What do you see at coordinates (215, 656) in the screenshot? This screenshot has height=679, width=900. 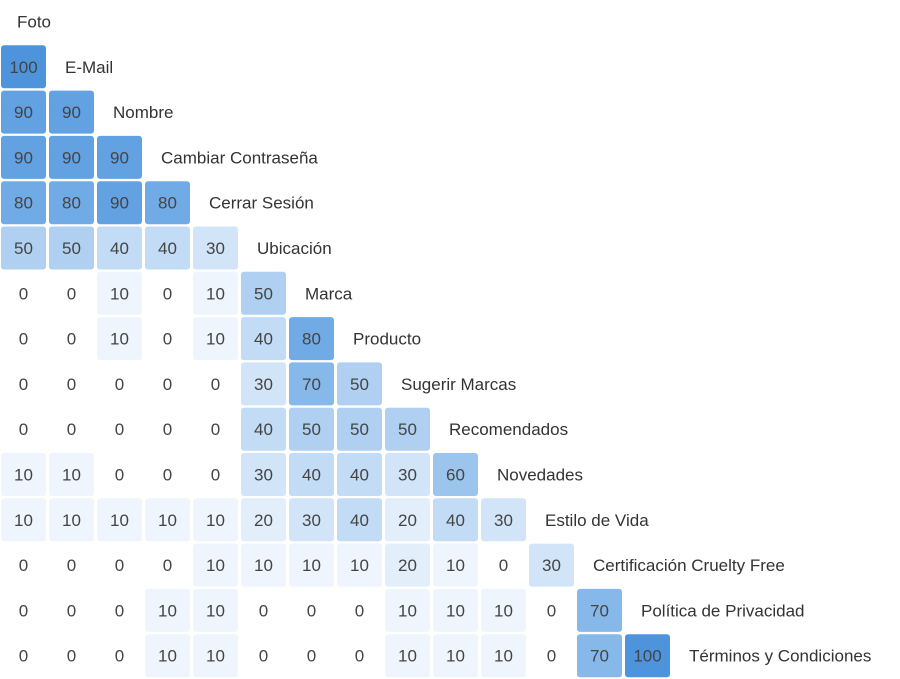 I see `heatmap-cell-value-14-4: 10` at bounding box center [215, 656].